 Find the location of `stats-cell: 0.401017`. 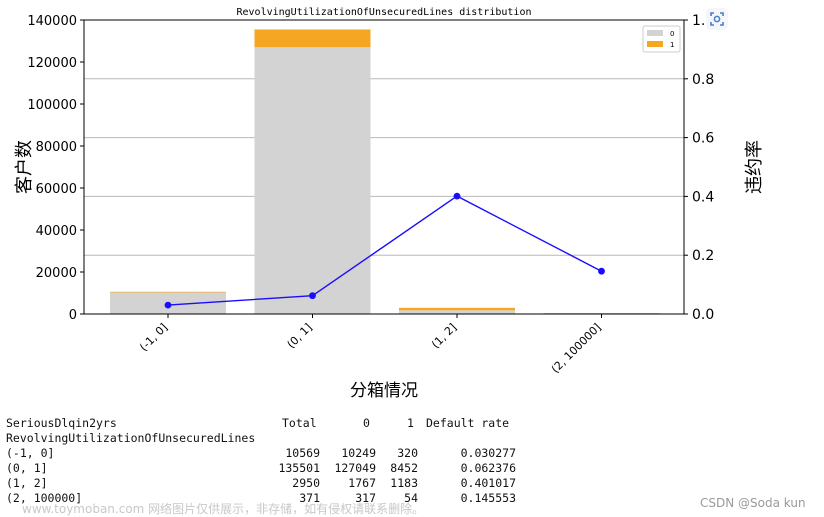

stats-cell: 0.401017 is located at coordinates (488, 483).